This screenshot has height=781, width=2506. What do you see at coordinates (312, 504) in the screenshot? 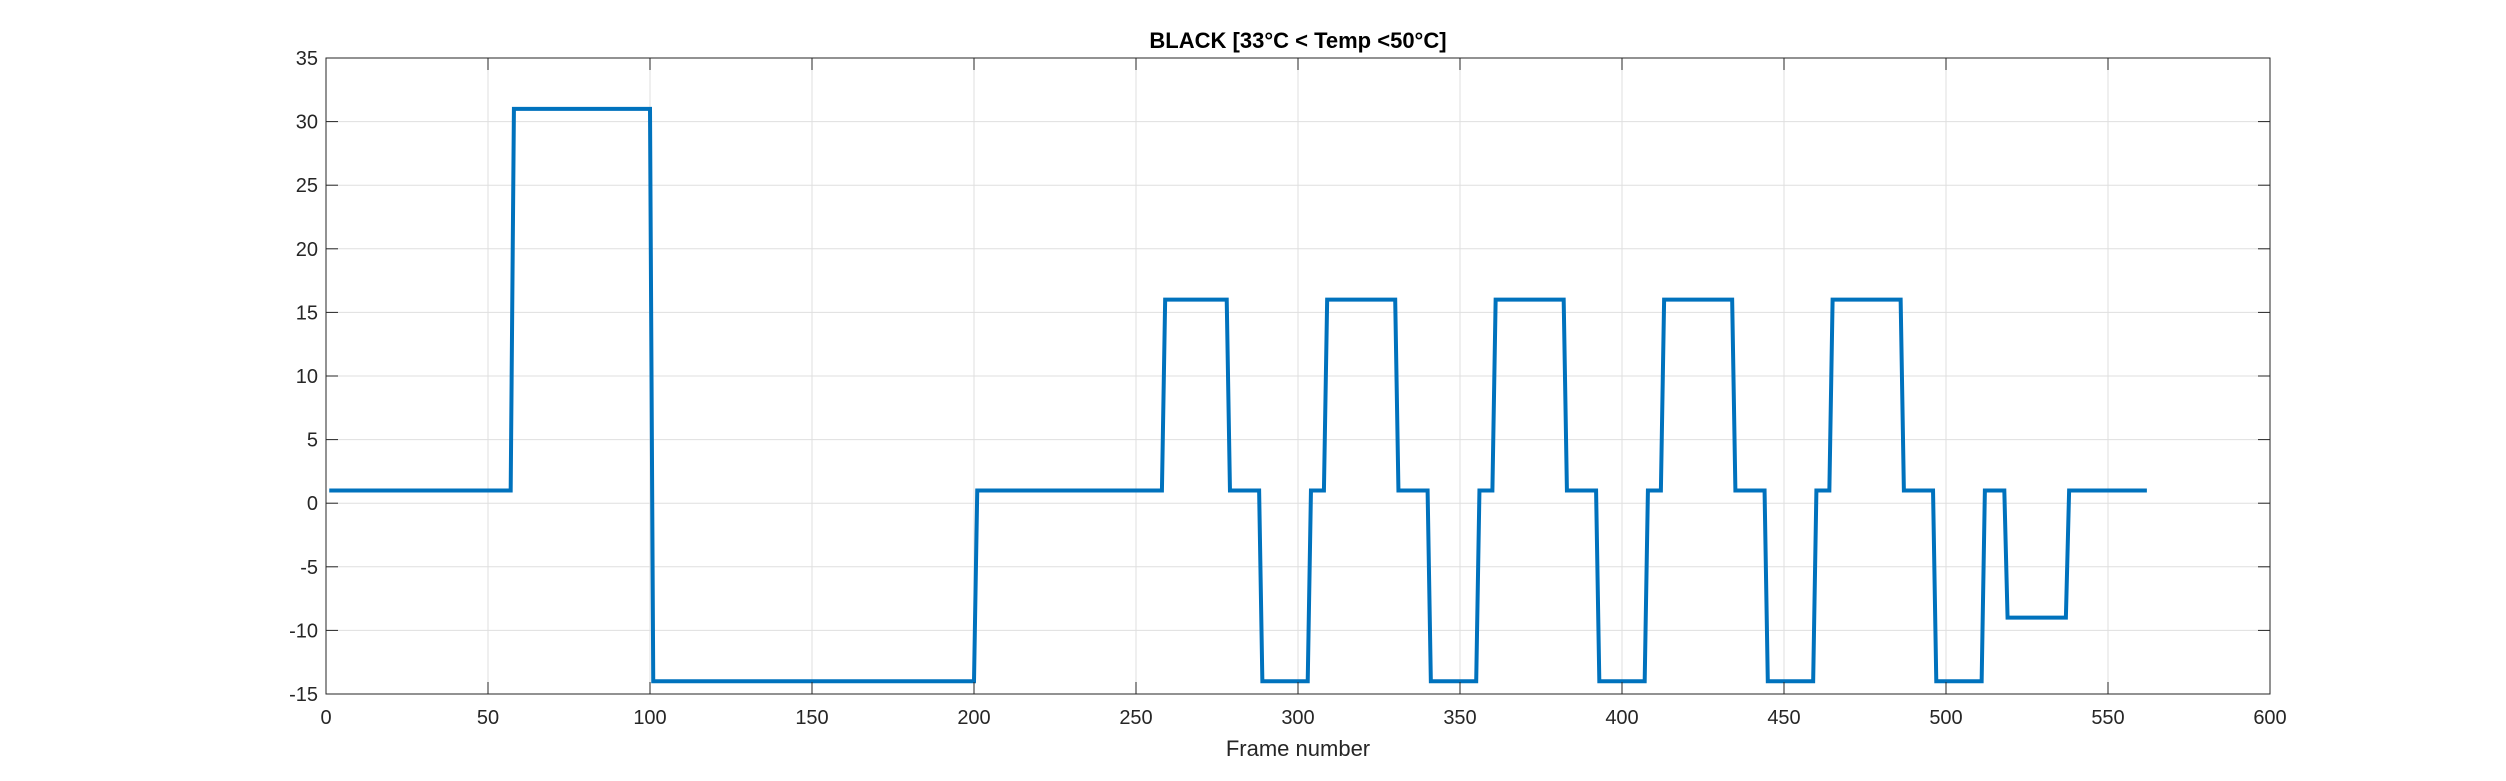
I see `y-tick-label: 0` at bounding box center [312, 504].